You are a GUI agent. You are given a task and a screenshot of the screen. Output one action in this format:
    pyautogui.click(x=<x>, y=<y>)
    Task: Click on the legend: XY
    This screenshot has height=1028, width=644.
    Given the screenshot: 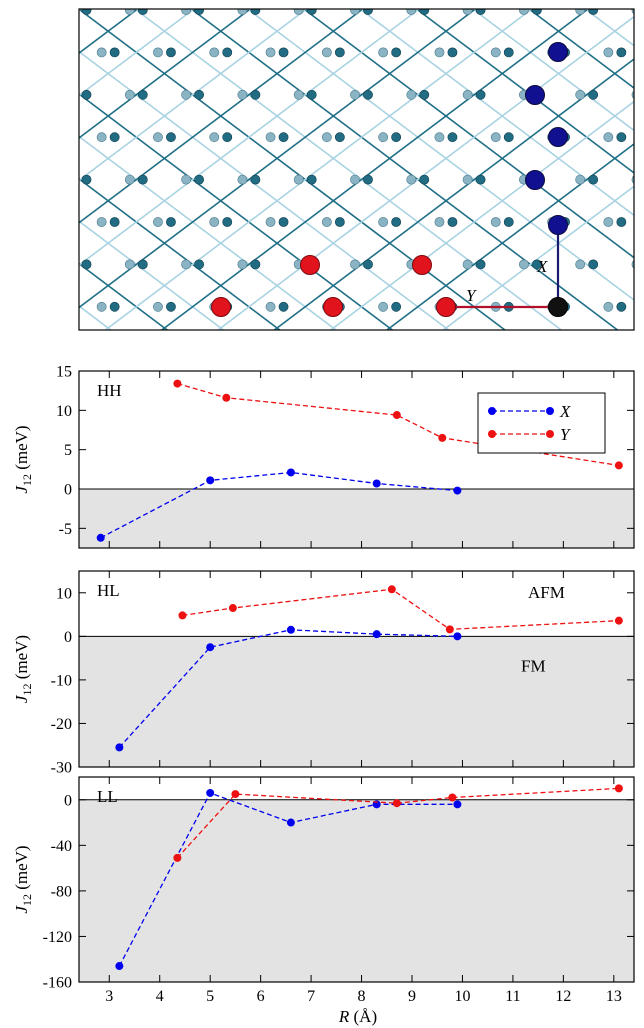 What is the action you would take?
    pyautogui.click(x=541, y=423)
    